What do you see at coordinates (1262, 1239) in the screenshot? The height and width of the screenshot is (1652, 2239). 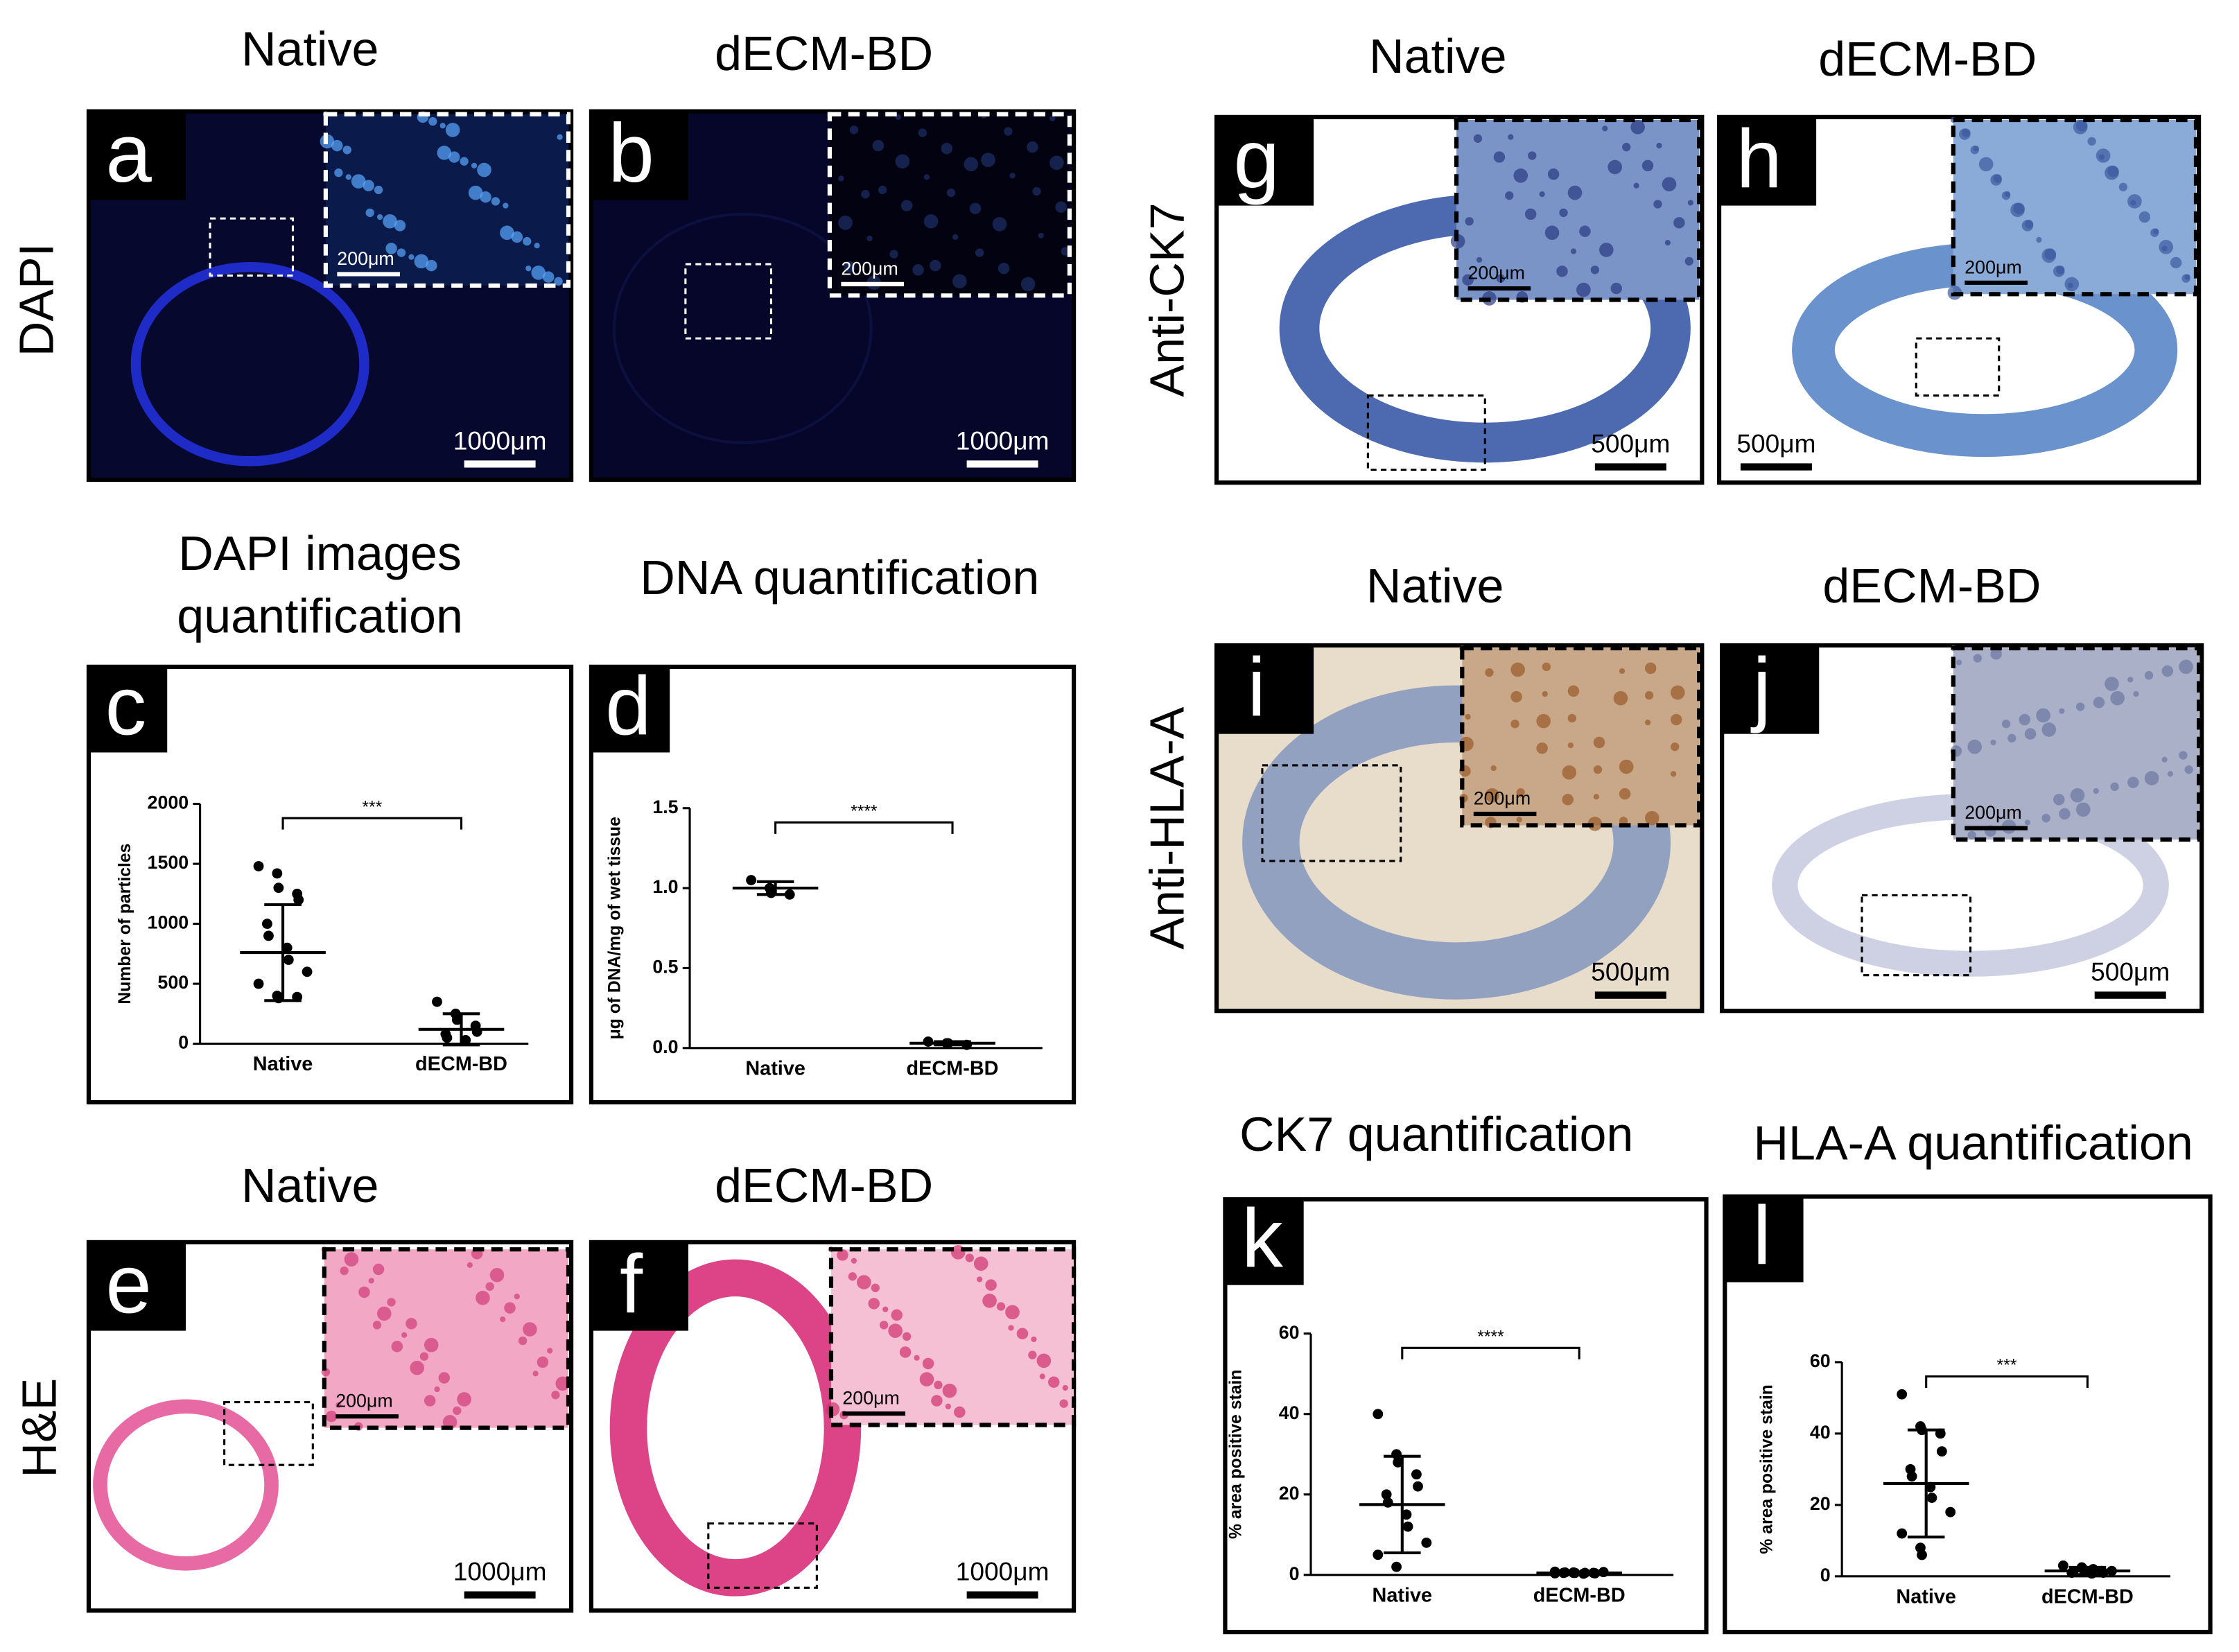 I see `panel-letter: k` at bounding box center [1262, 1239].